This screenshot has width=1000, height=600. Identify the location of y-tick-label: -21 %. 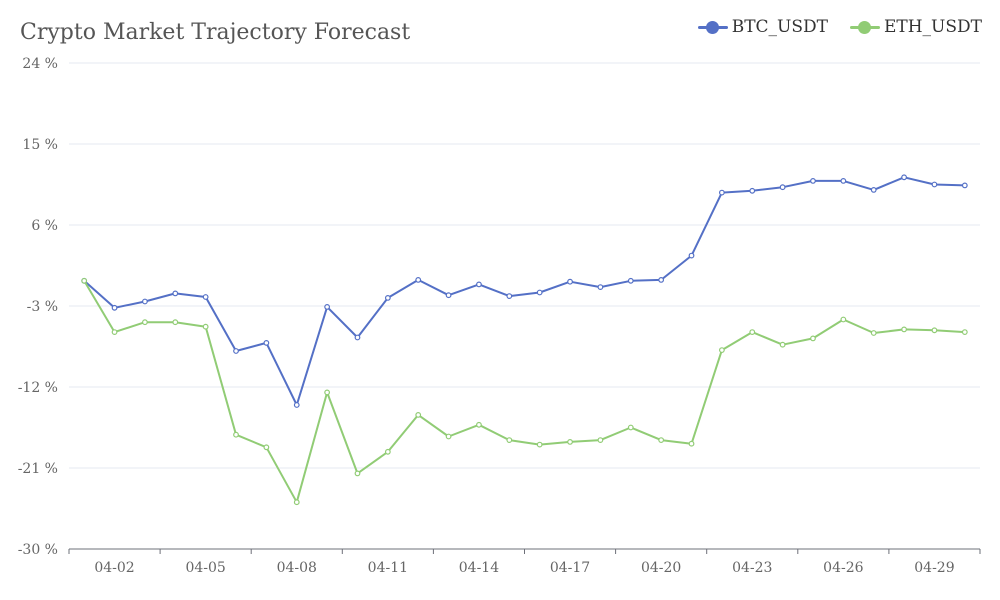
(38, 469).